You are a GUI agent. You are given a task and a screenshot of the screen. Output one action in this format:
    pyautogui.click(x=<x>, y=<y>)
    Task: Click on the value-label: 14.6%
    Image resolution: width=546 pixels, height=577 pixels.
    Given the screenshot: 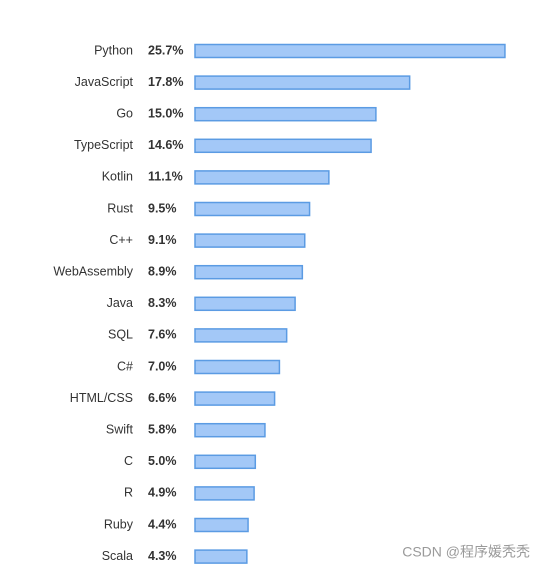 What is the action you would take?
    pyautogui.click(x=165, y=145)
    